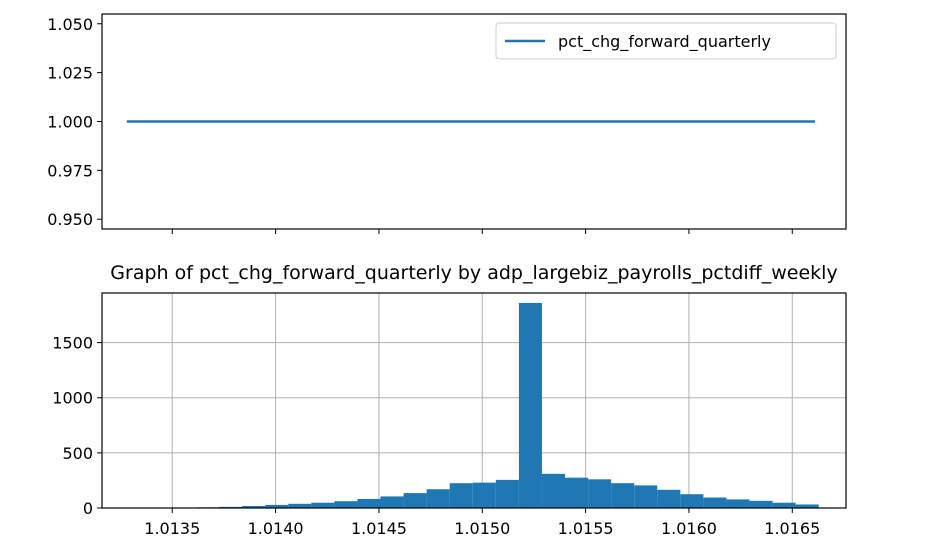 The width and height of the screenshot is (948, 554). I want to click on legend-box, so click(666, 41).